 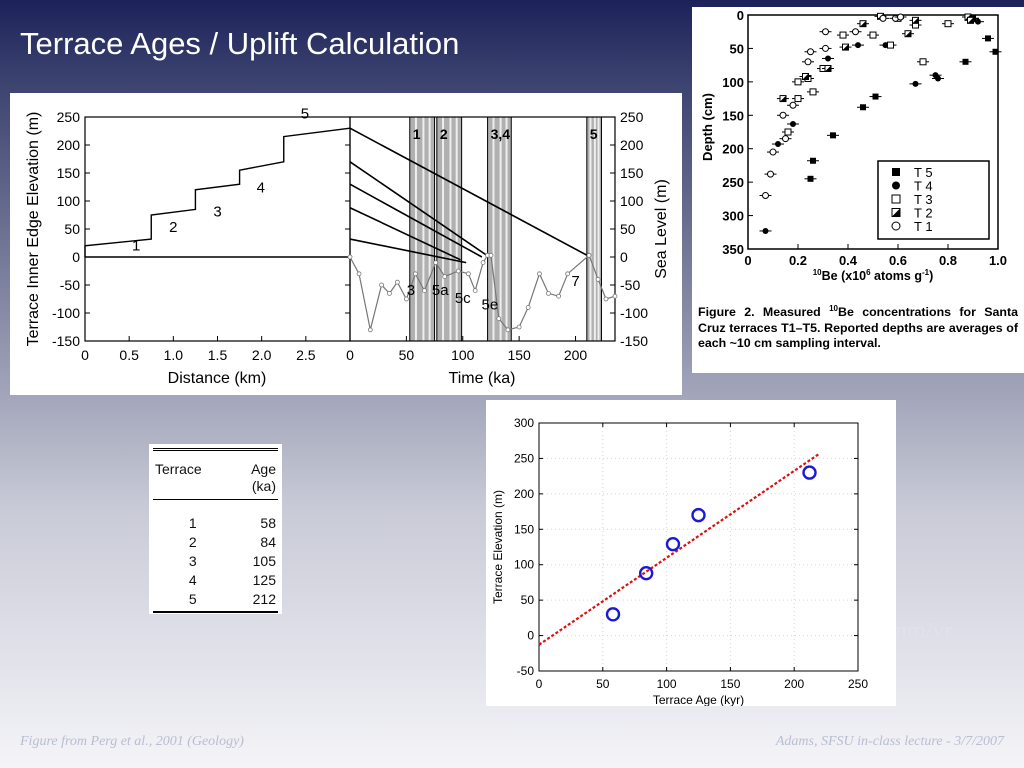 I want to click on x-tick-label: 50, so click(x=603, y=684).